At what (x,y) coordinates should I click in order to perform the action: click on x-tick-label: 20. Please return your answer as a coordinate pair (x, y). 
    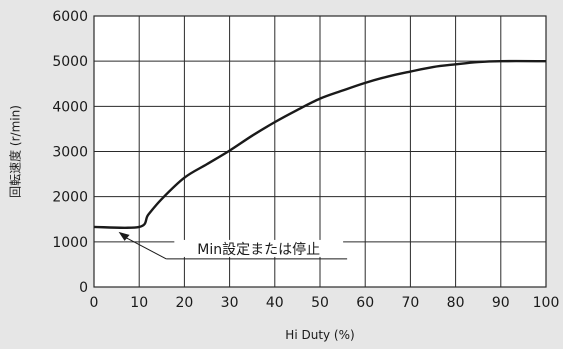
    Looking at the image, I should click on (184, 303).